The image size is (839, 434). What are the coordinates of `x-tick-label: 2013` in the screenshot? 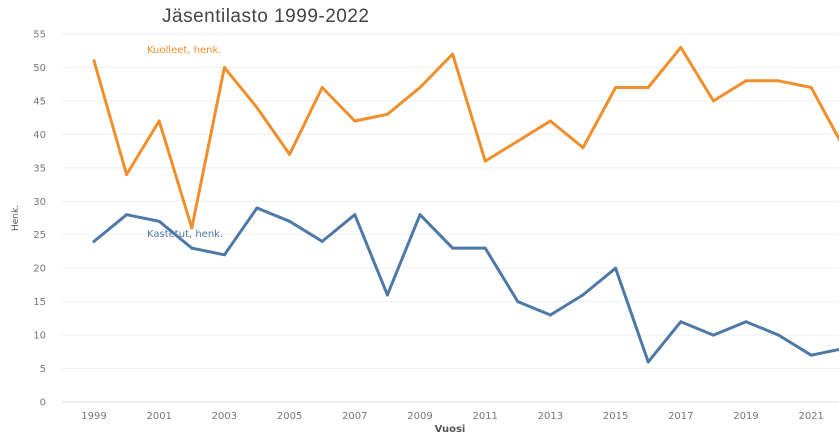 It's located at (550, 416).